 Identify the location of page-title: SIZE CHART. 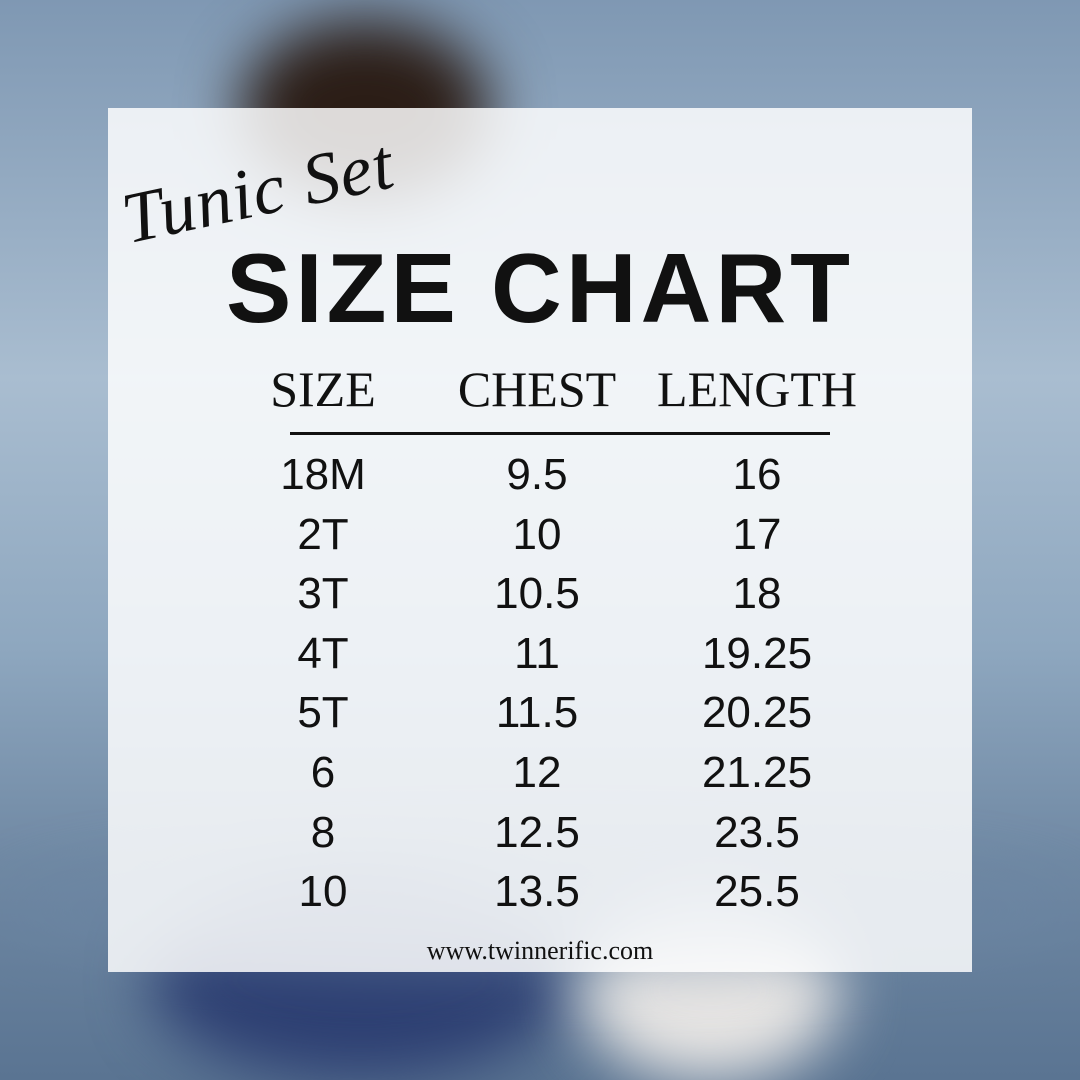
(540, 288).